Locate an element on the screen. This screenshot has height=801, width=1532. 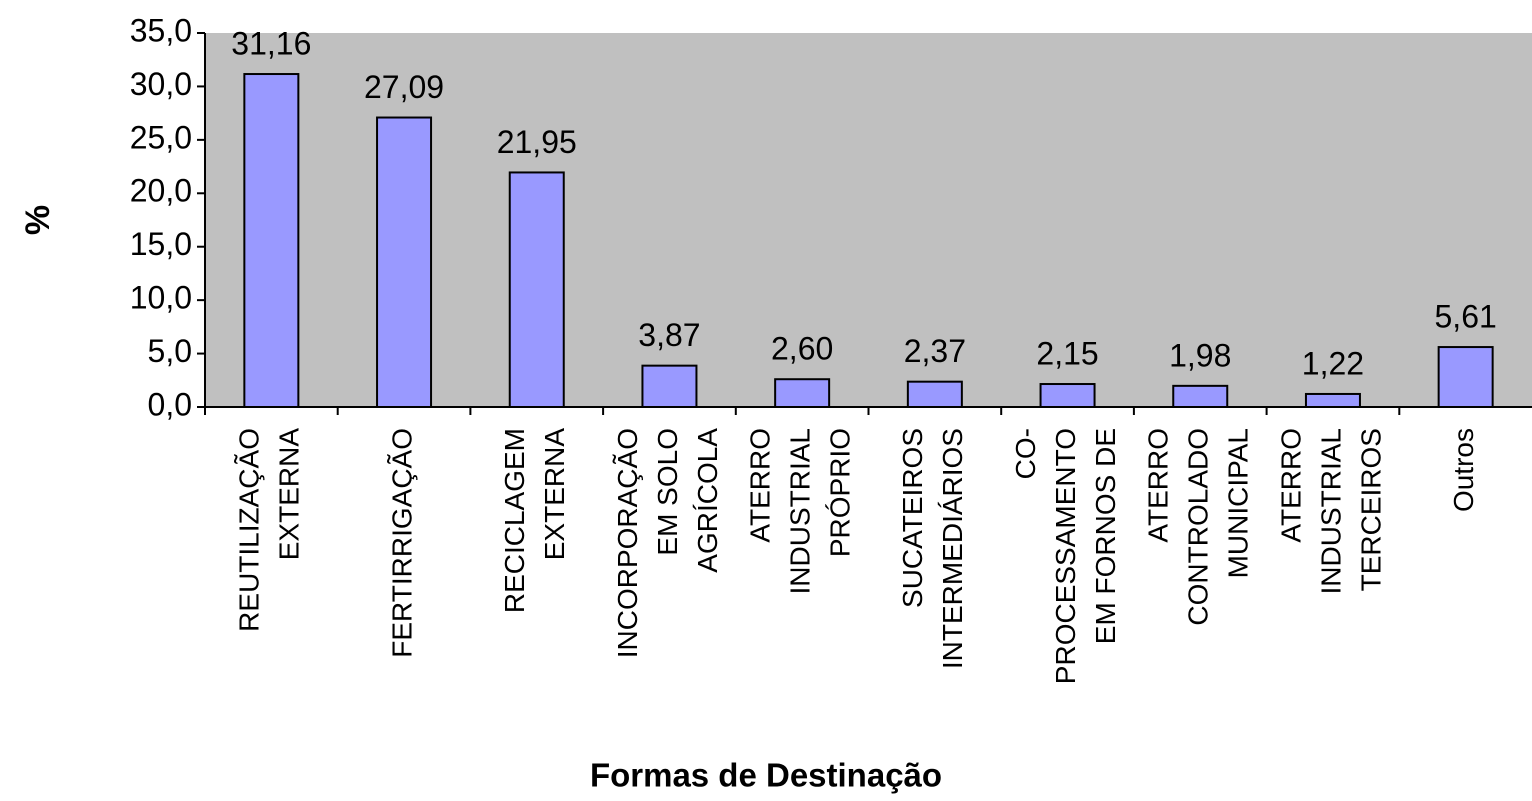
y-tick-label: 5,0 is located at coordinates (170, 351).